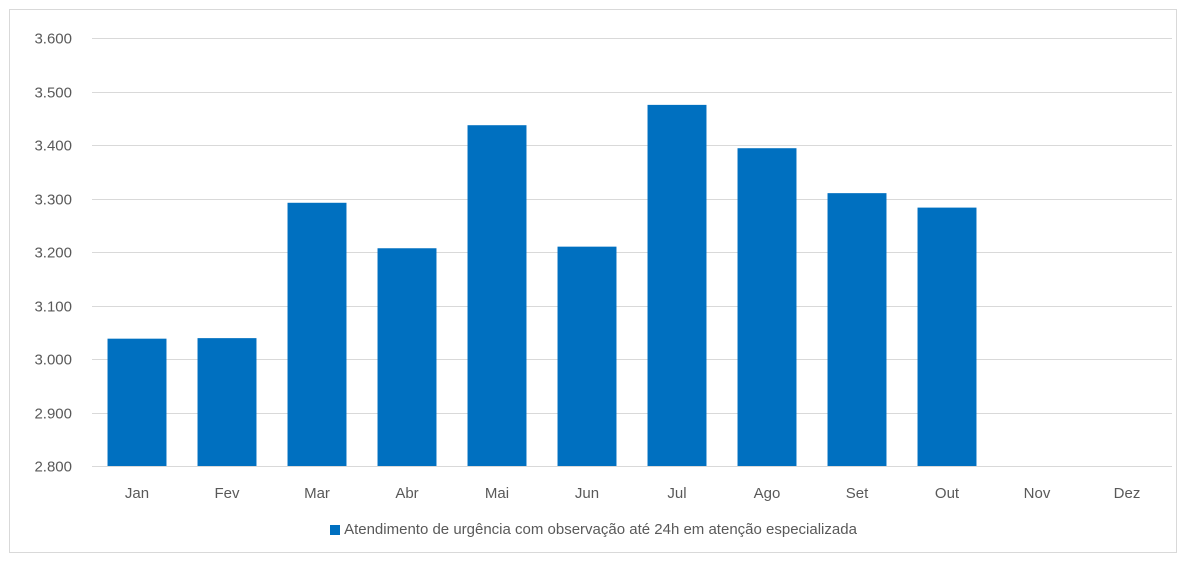  Describe the element at coordinates (587, 493) in the screenshot. I see `x-tick-label: Jun` at that location.